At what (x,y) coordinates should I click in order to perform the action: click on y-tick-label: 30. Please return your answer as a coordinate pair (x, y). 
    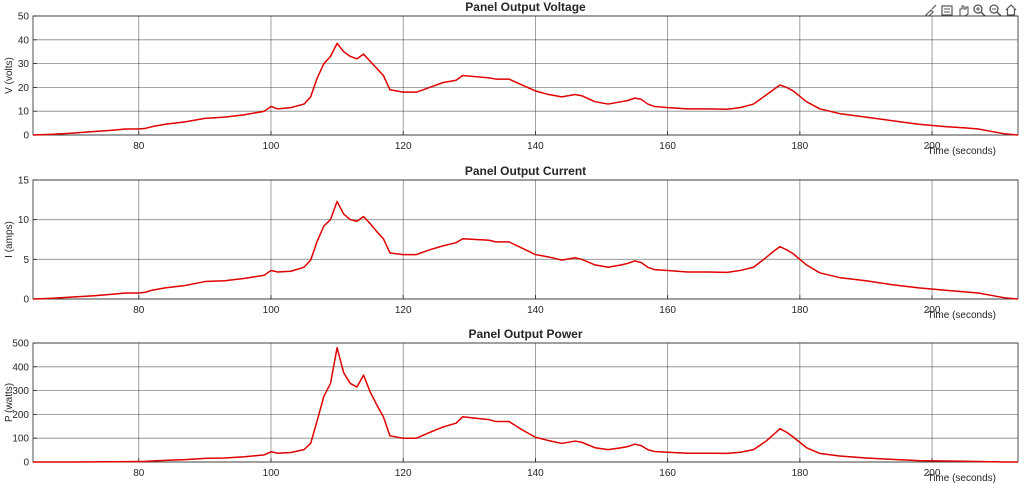
    Looking at the image, I should click on (24, 64).